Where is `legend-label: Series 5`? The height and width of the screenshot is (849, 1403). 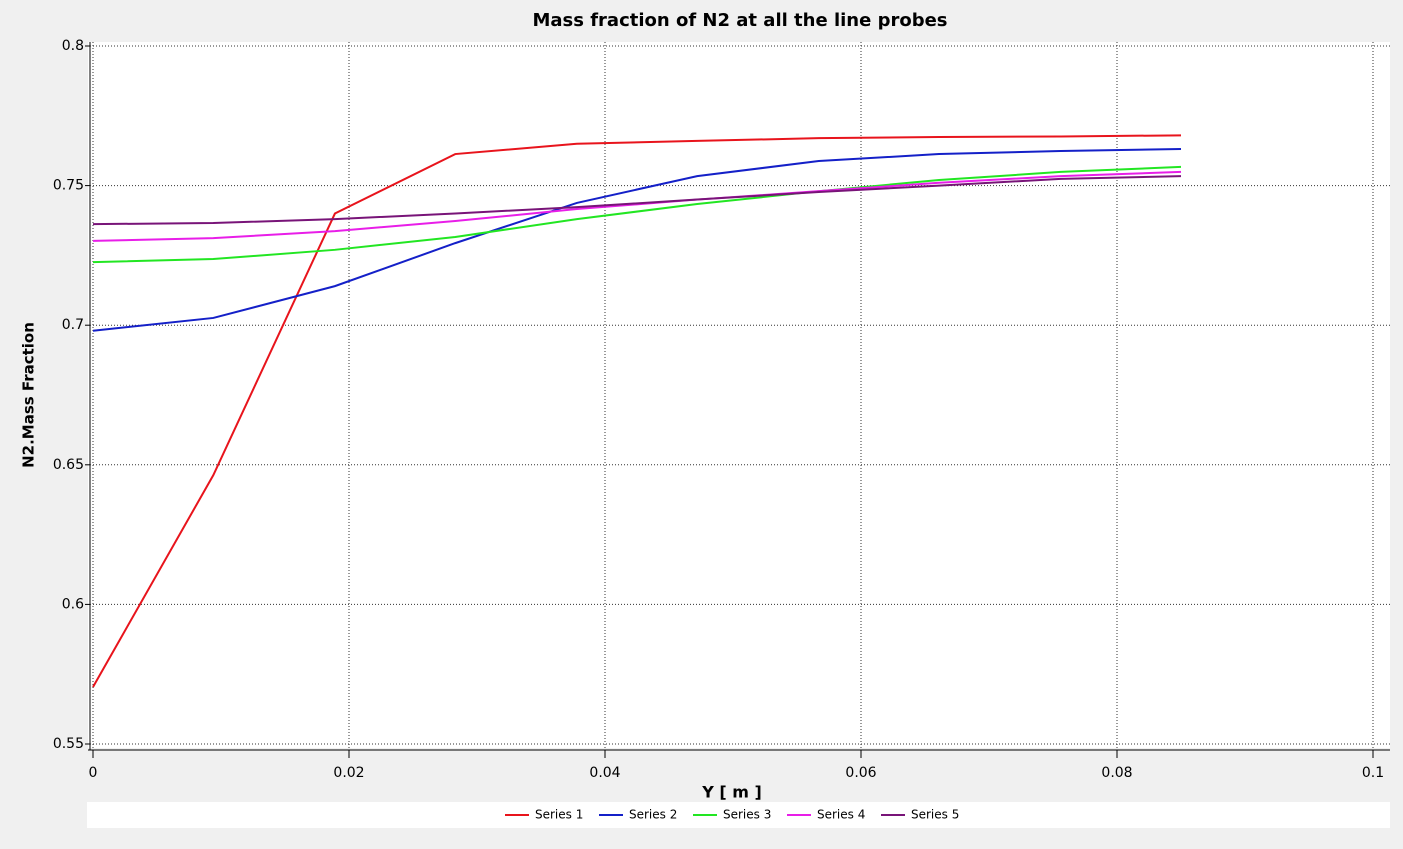
legend-label: Series 5 is located at coordinates (935, 815).